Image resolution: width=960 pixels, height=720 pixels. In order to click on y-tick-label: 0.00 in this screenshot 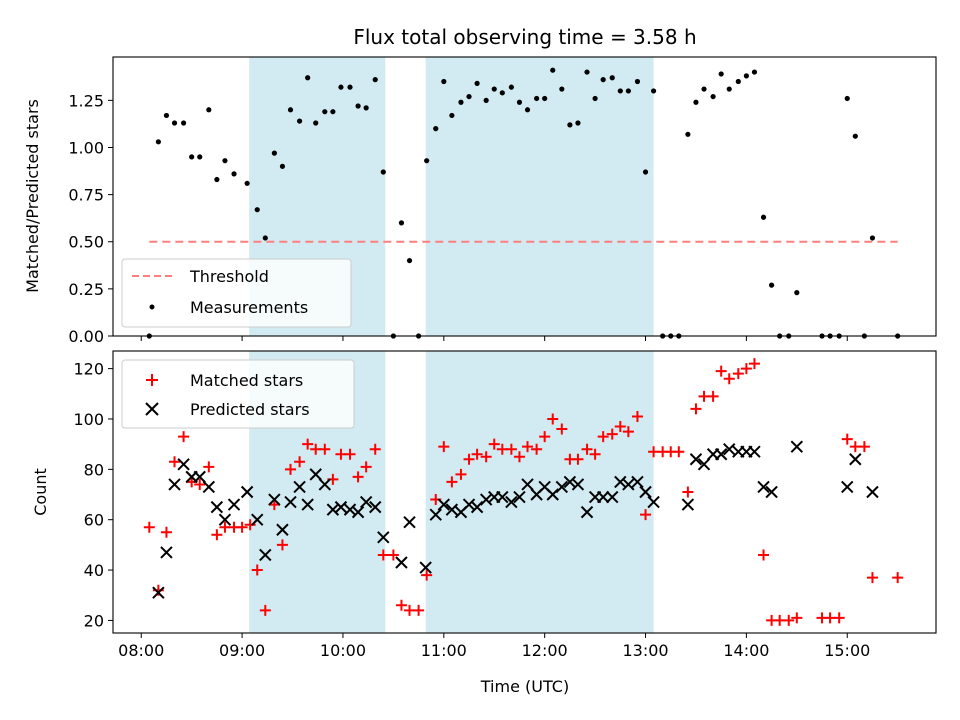, I will do `click(86, 336)`.